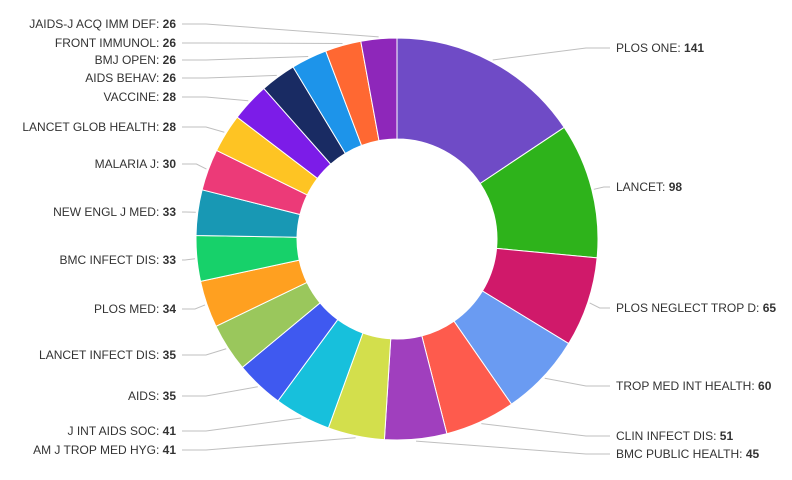 This screenshot has width=792, height=480. Describe the element at coordinates (95, 24) in the screenshot. I see `slice-label-name: JAIDS-J ACQ IMM DEF:` at that location.